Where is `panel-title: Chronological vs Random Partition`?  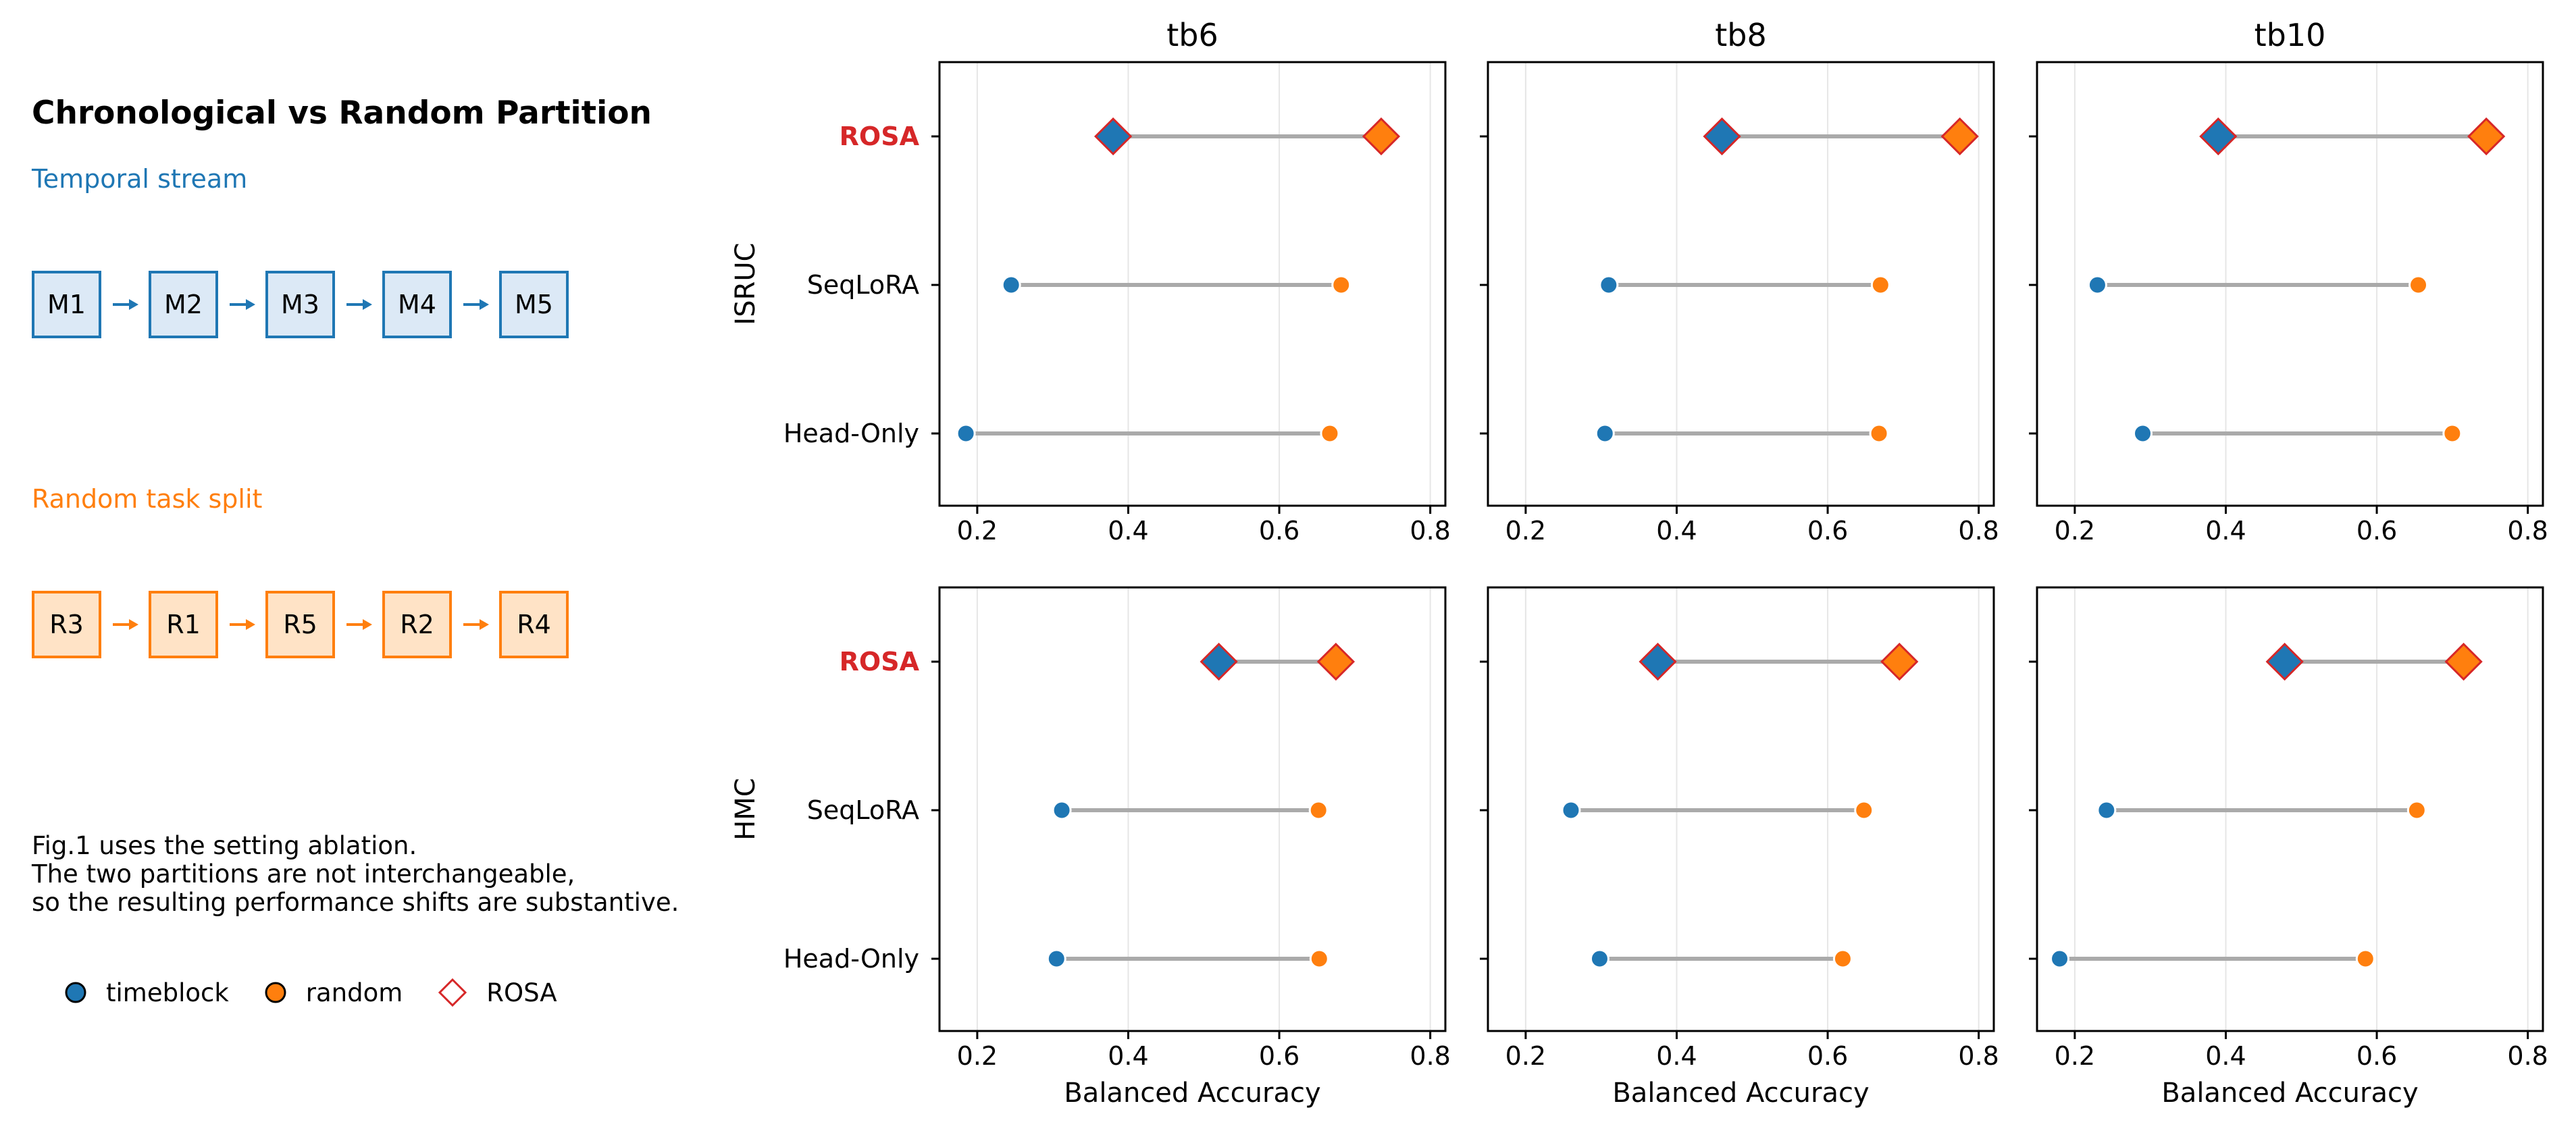 panel-title: Chronological vs Random Partition is located at coordinates (342, 113).